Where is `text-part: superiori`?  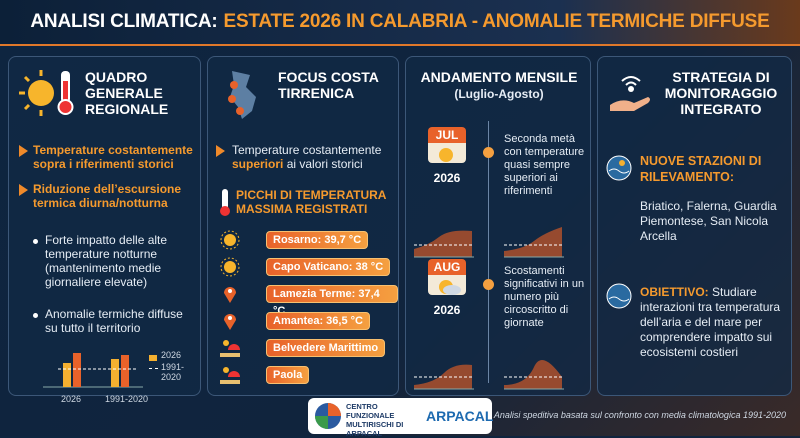 text-part: superiori is located at coordinates (258, 164).